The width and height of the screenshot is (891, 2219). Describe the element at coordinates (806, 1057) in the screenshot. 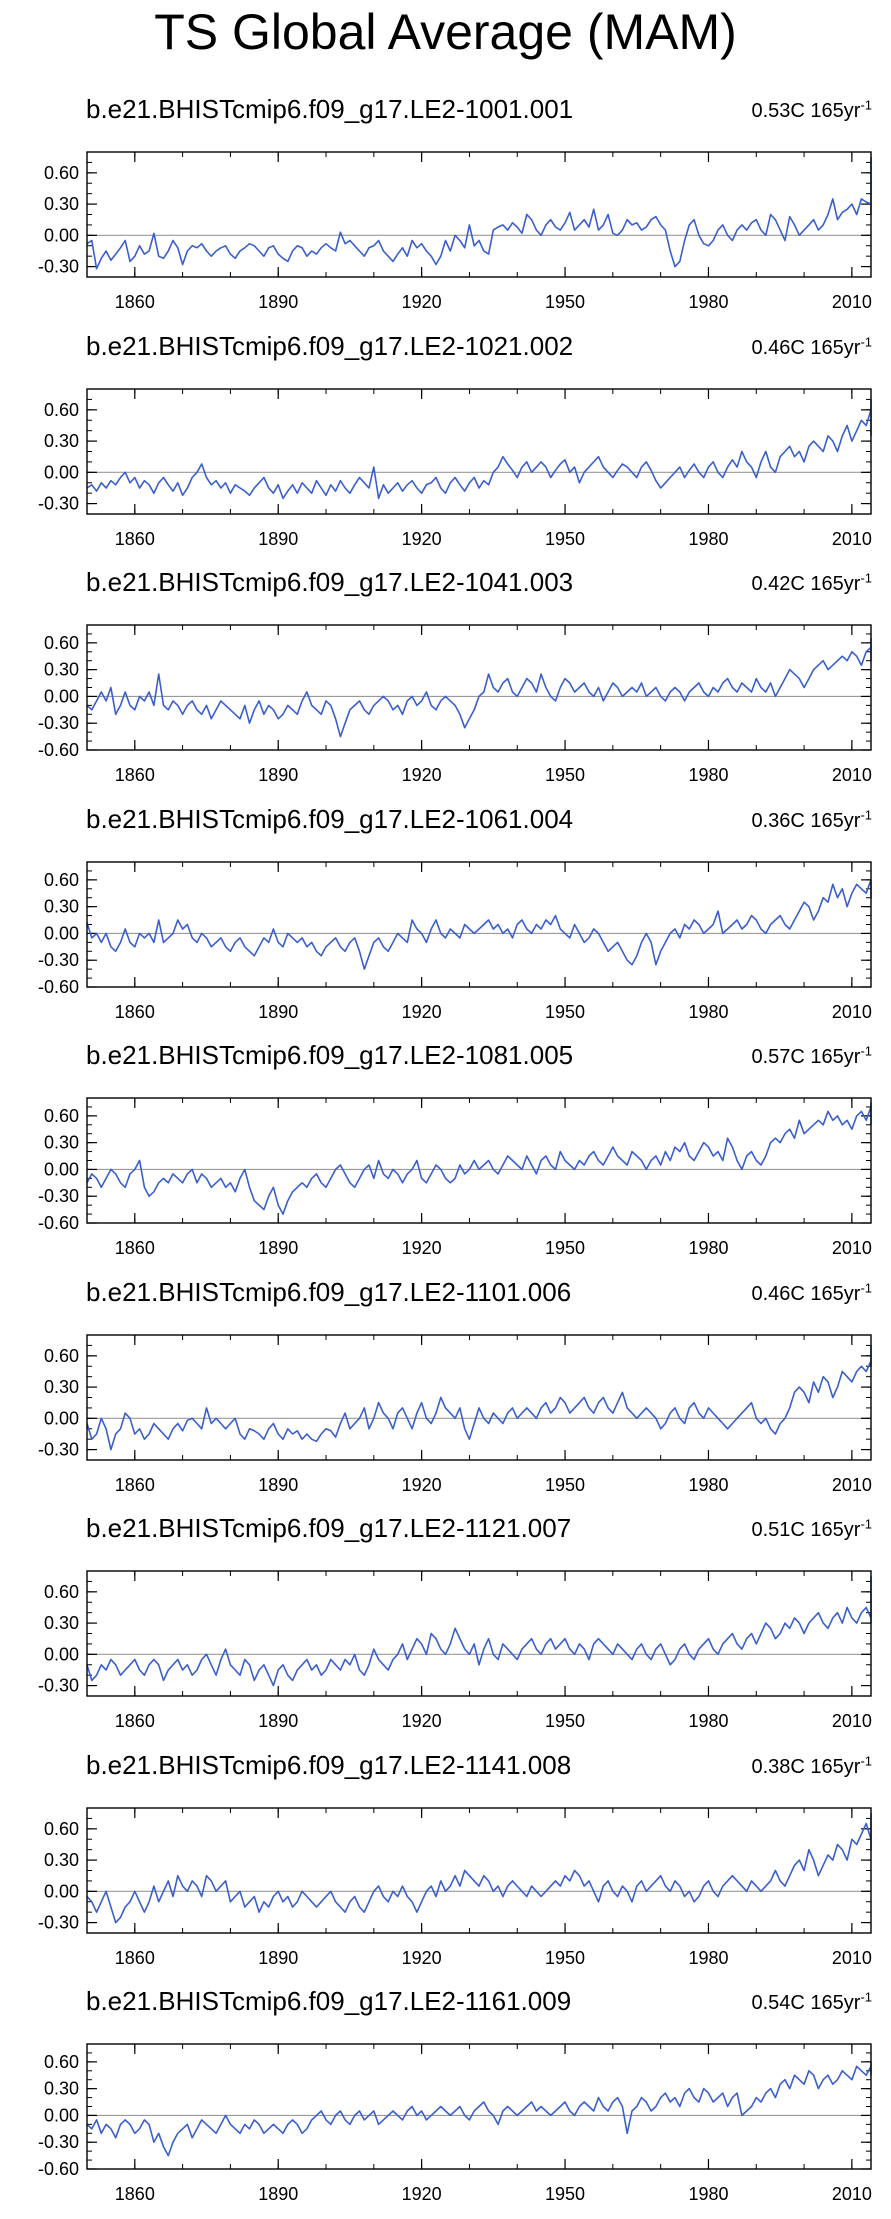

I see `trend-value: 0.57C 165yr` at that location.